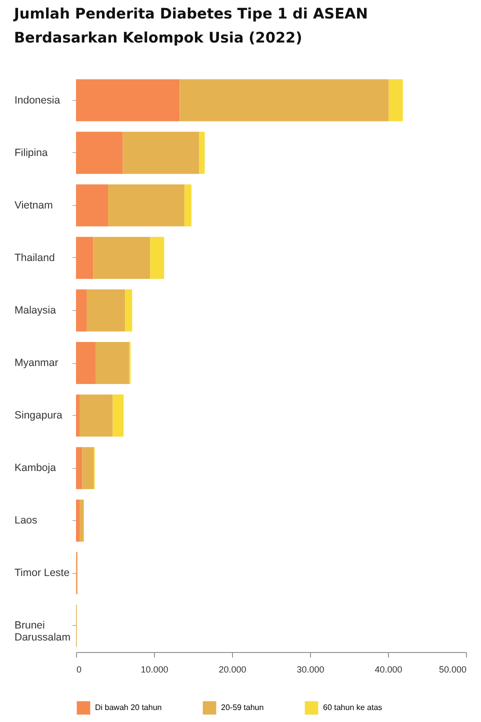  I want to click on legend-label: Di bawah 20 tahun, so click(128, 707).